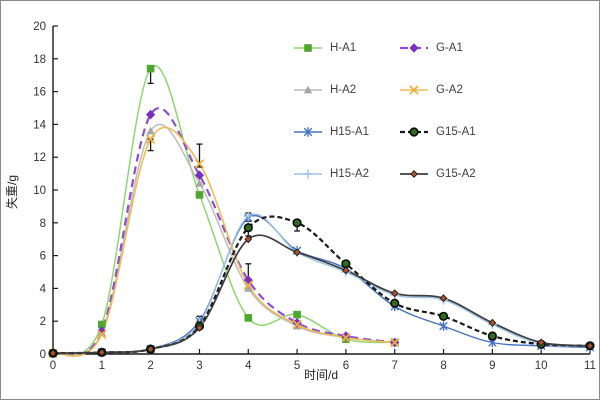 This screenshot has width=600, height=400. I want to click on x-tick-label: 1, so click(102, 366).